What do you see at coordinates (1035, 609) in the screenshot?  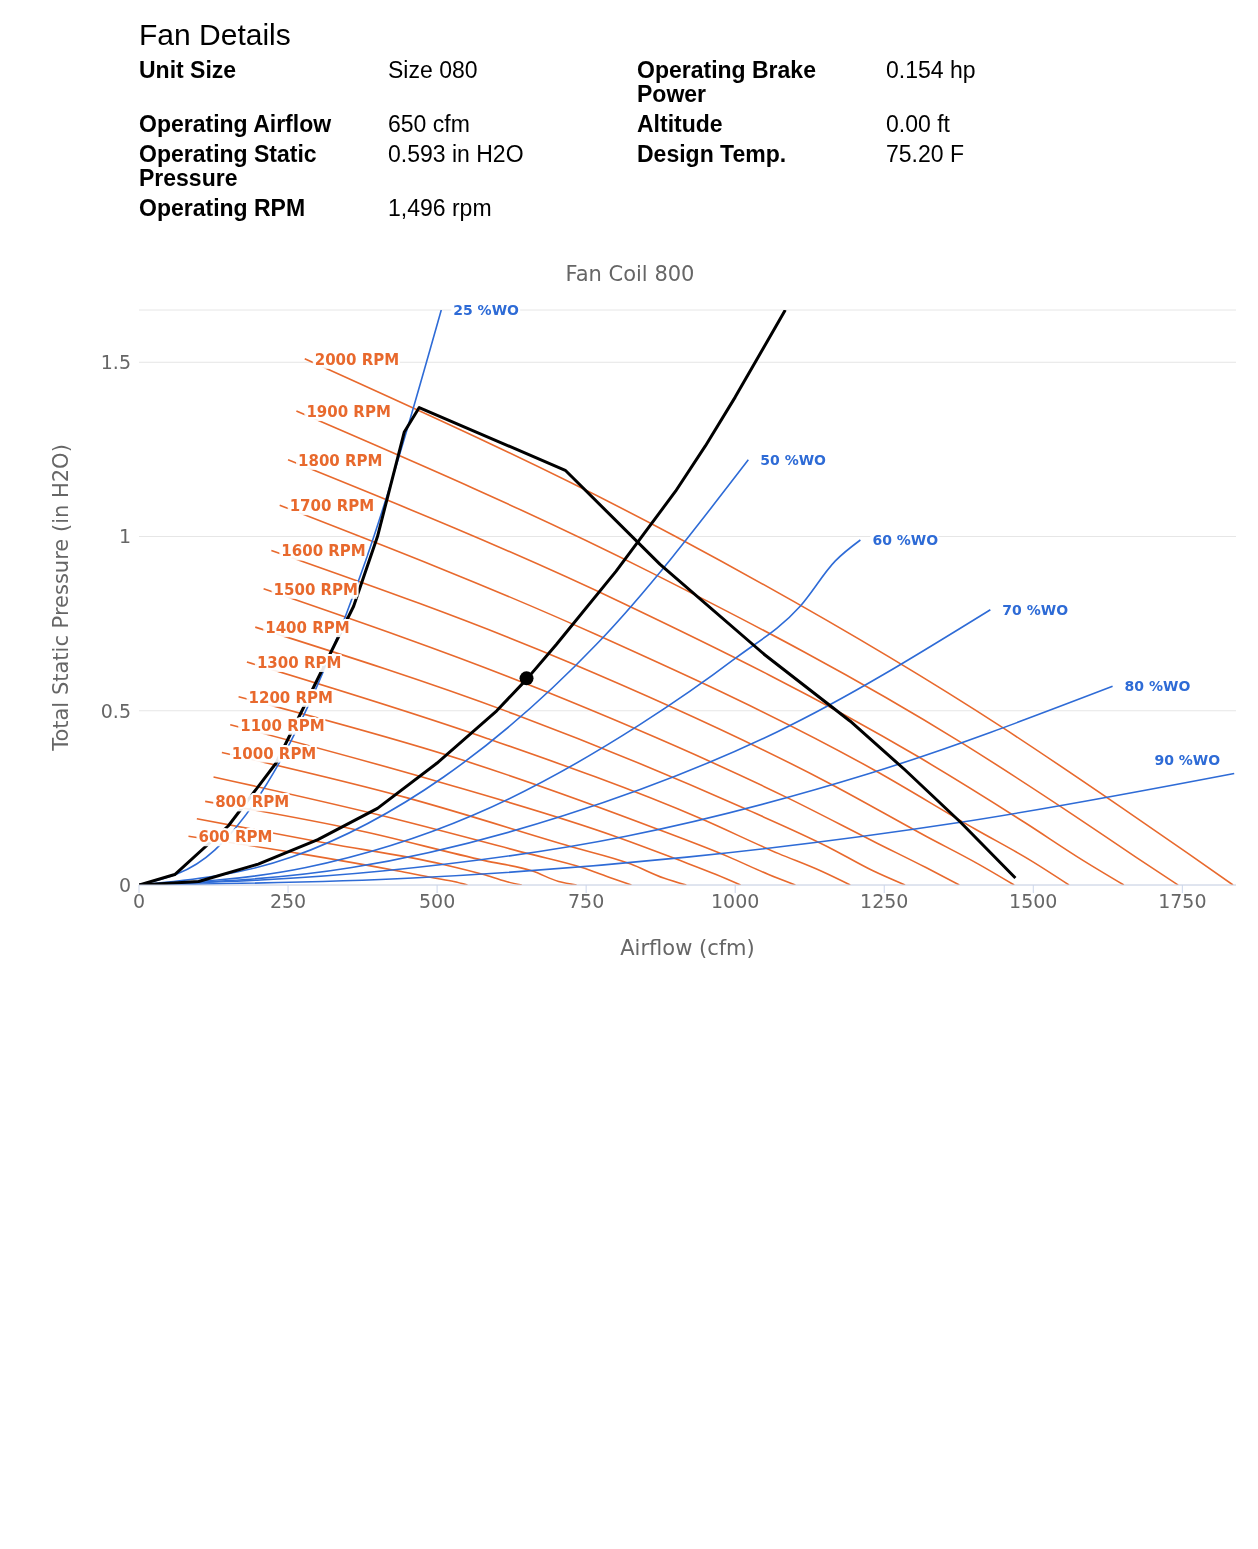 I see `series-label: 70 %WO` at bounding box center [1035, 609].